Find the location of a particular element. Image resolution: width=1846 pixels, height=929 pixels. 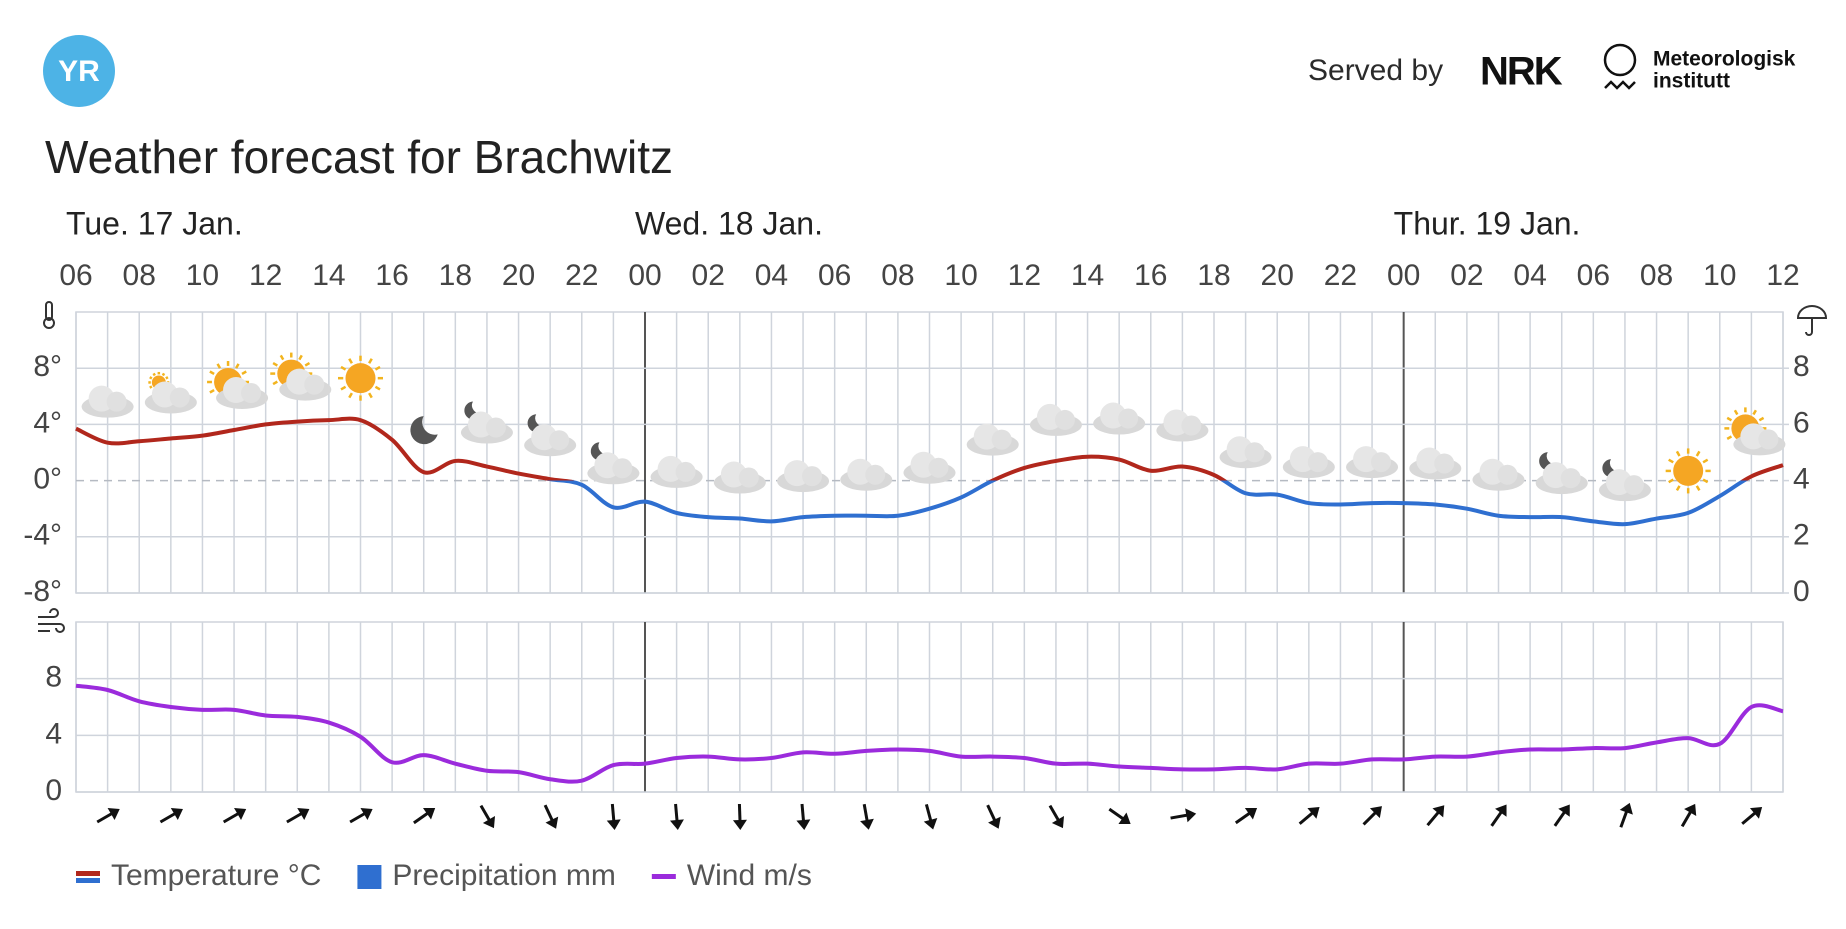

met-logo-wave is located at coordinates (1620, 85).